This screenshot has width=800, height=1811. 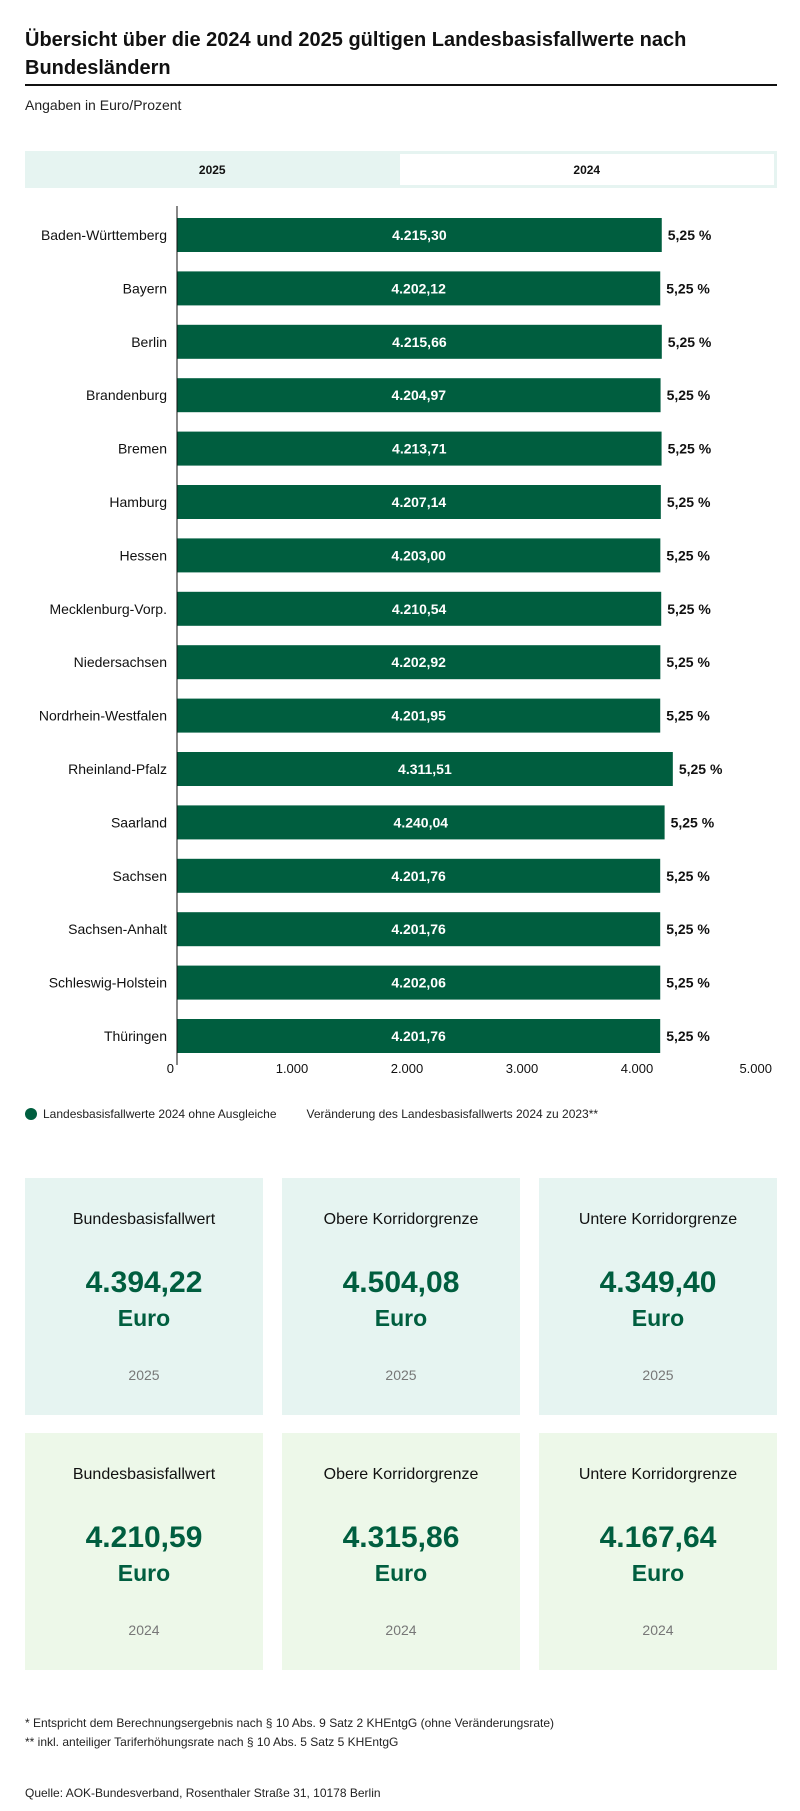 What do you see at coordinates (522, 1068) in the screenshot?
I see `x-tick-label: 3.000` at bounding box center [522, 1068].